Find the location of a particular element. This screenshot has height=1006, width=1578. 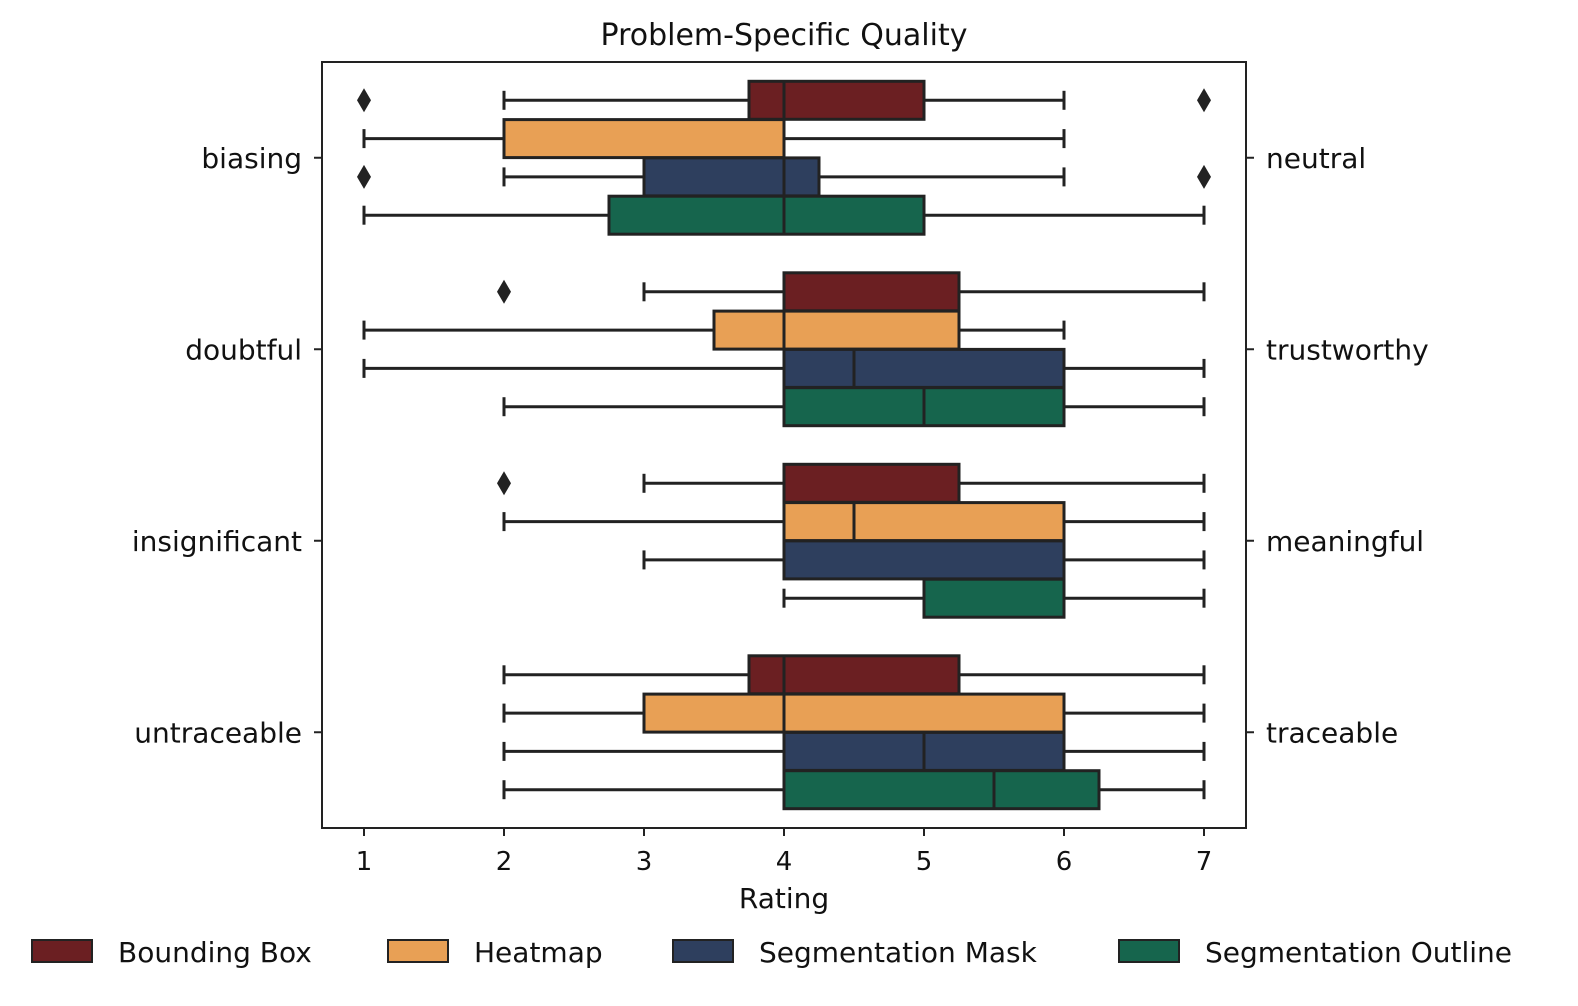

left-category-label: doubtful is located at coordinates (243, 349).